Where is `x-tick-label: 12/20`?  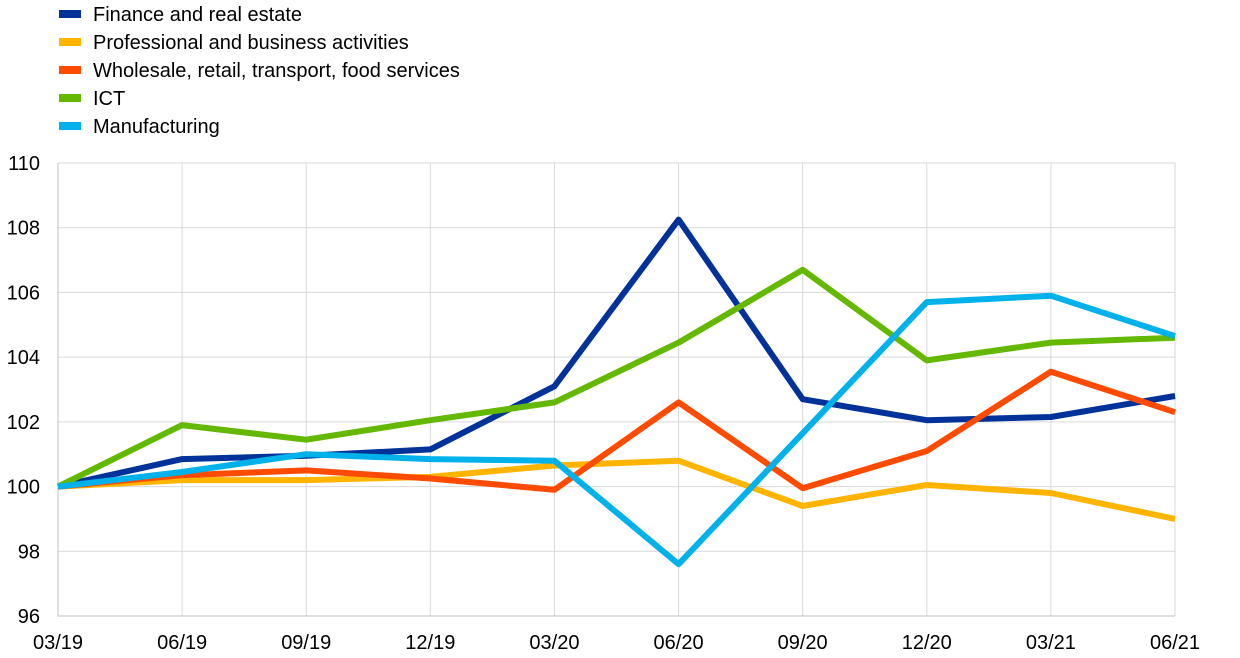
x-tick-label: 12/20 is located at coordinates (927, 643).